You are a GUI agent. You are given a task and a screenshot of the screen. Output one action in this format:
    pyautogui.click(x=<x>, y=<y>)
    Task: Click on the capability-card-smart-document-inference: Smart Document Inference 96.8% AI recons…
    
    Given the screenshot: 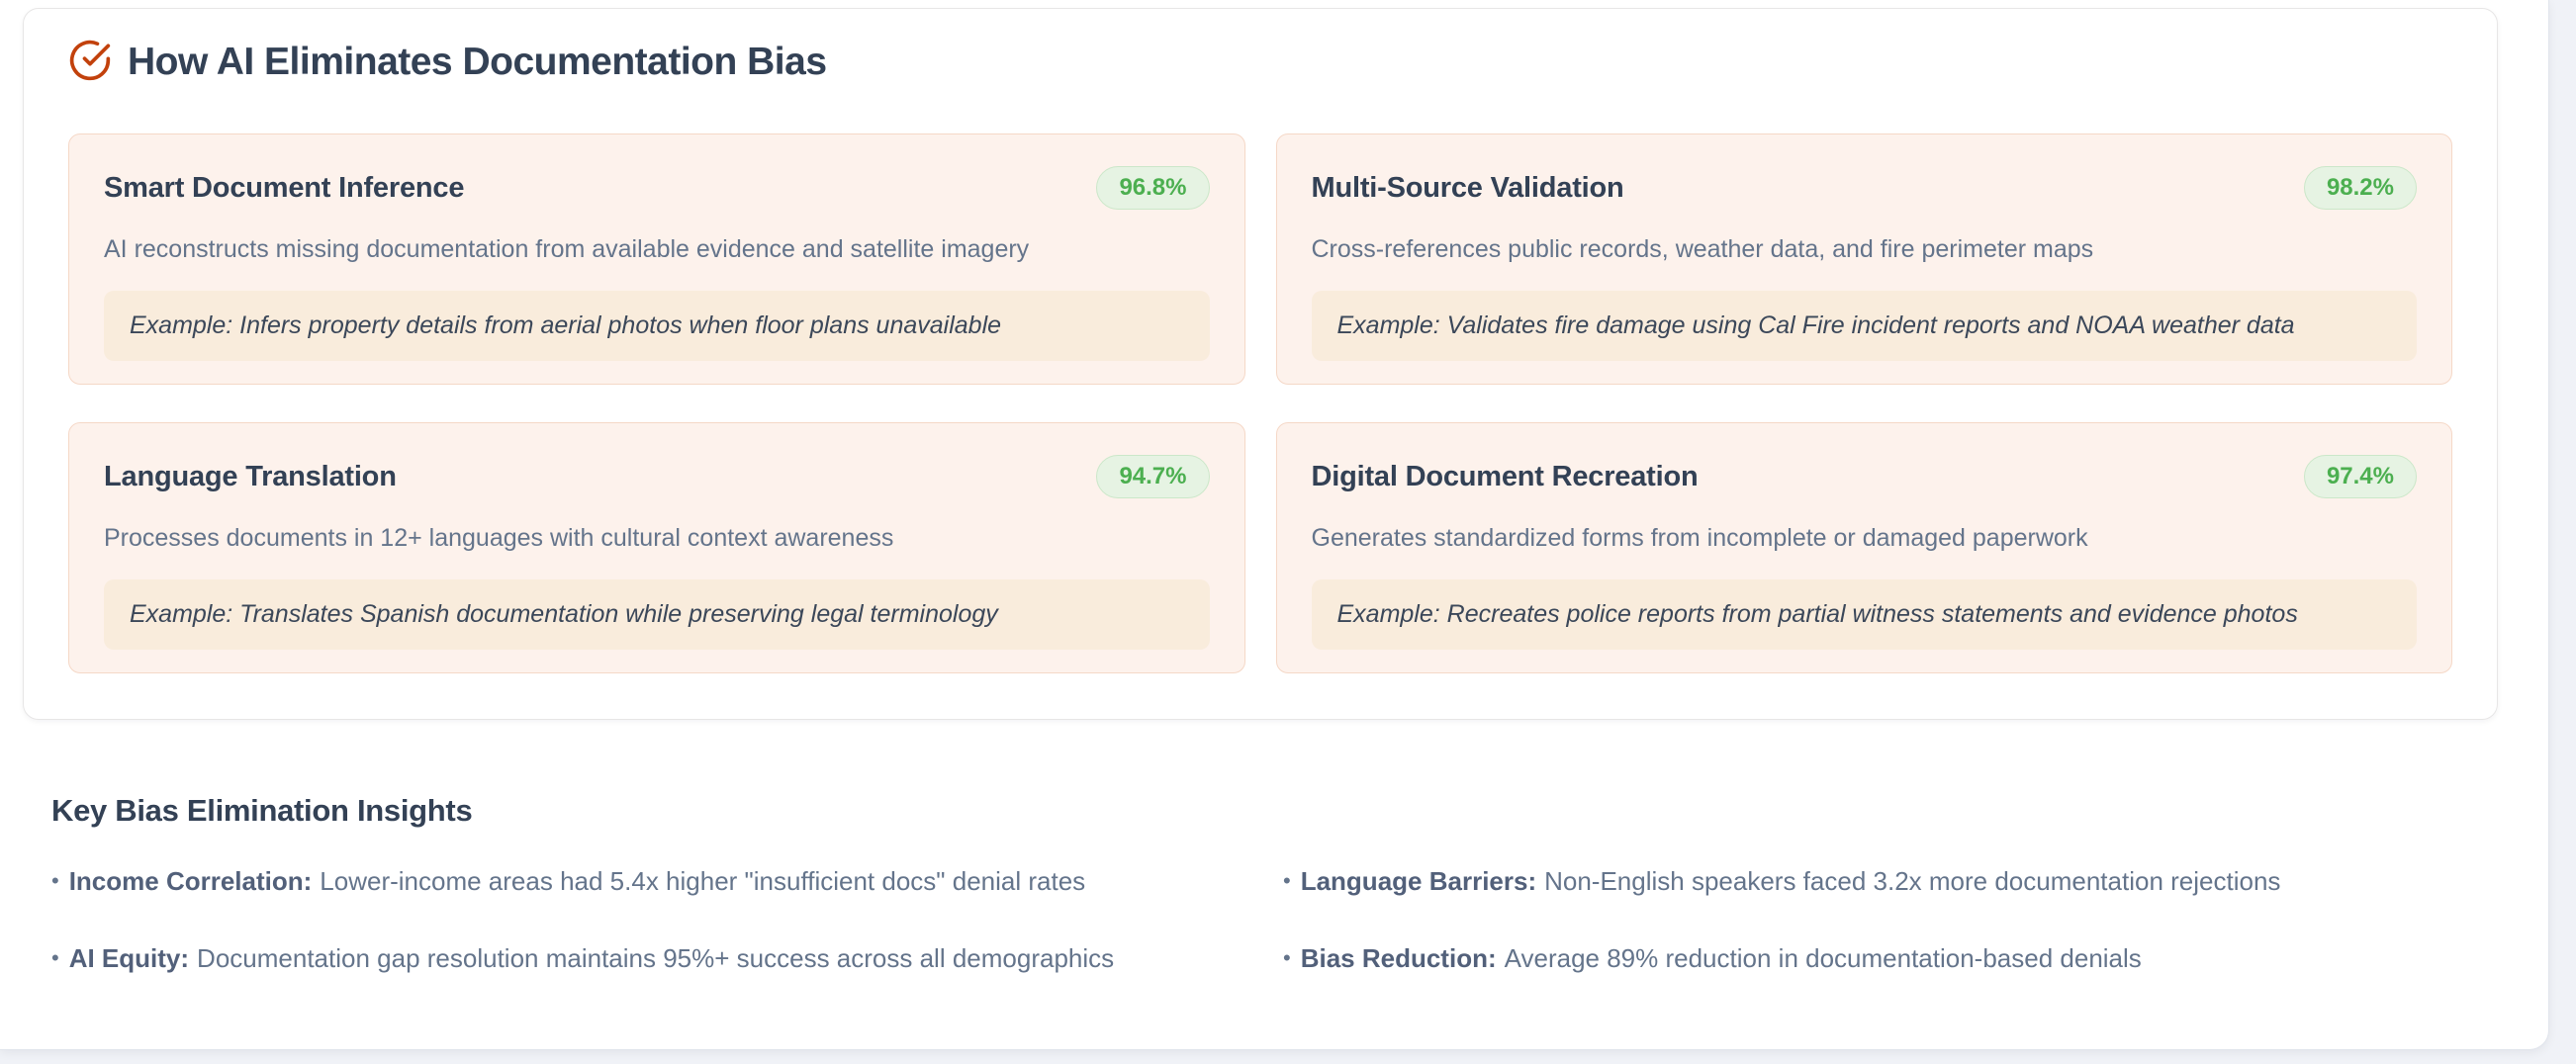 What is the action you would take?
    pyautogui.click(x=656, y=259)
    